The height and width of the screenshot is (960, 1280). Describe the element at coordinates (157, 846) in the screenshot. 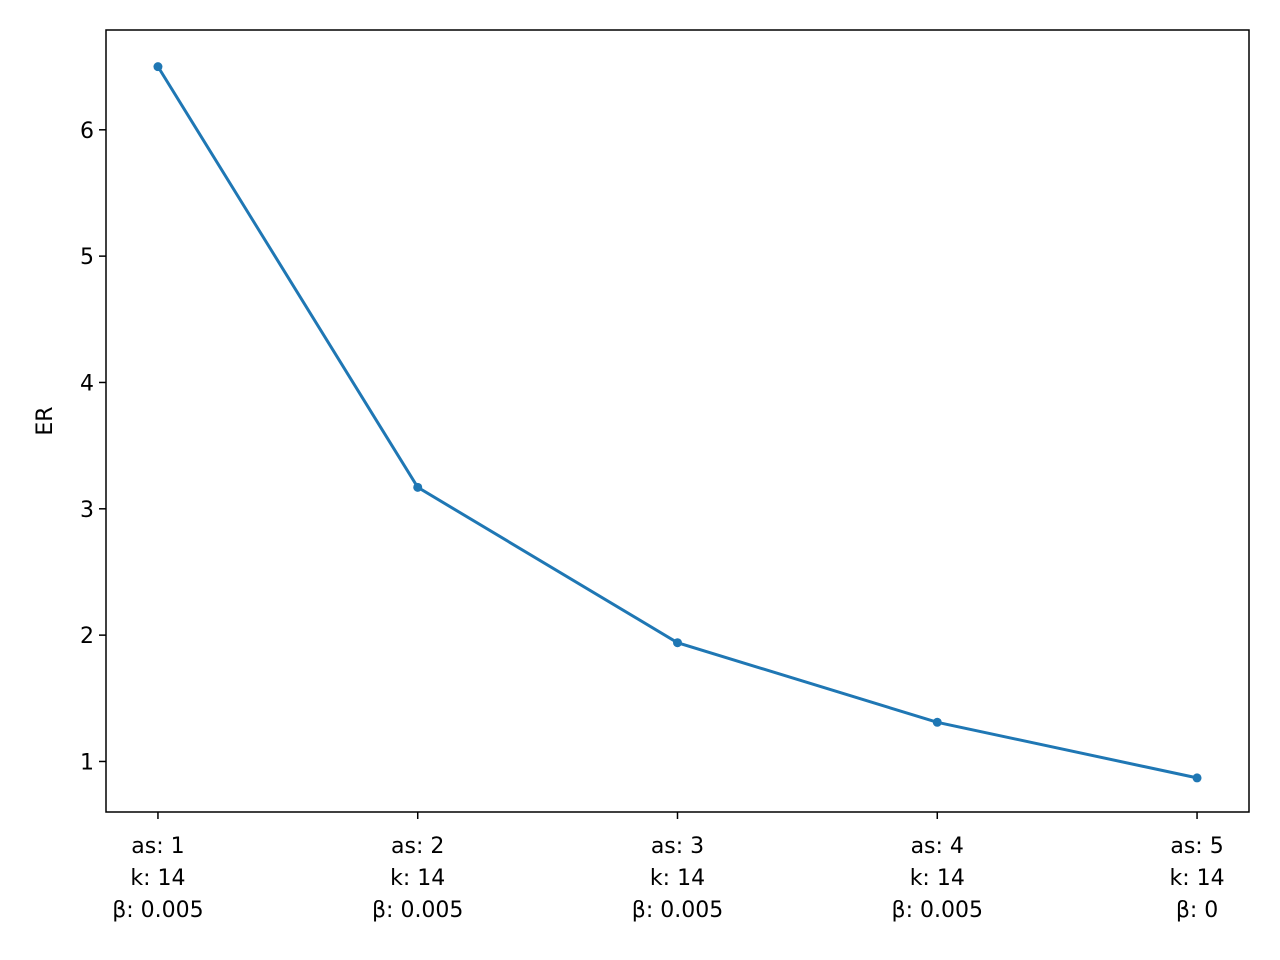

I see `x-tick-label-line: as: 1` at that location.